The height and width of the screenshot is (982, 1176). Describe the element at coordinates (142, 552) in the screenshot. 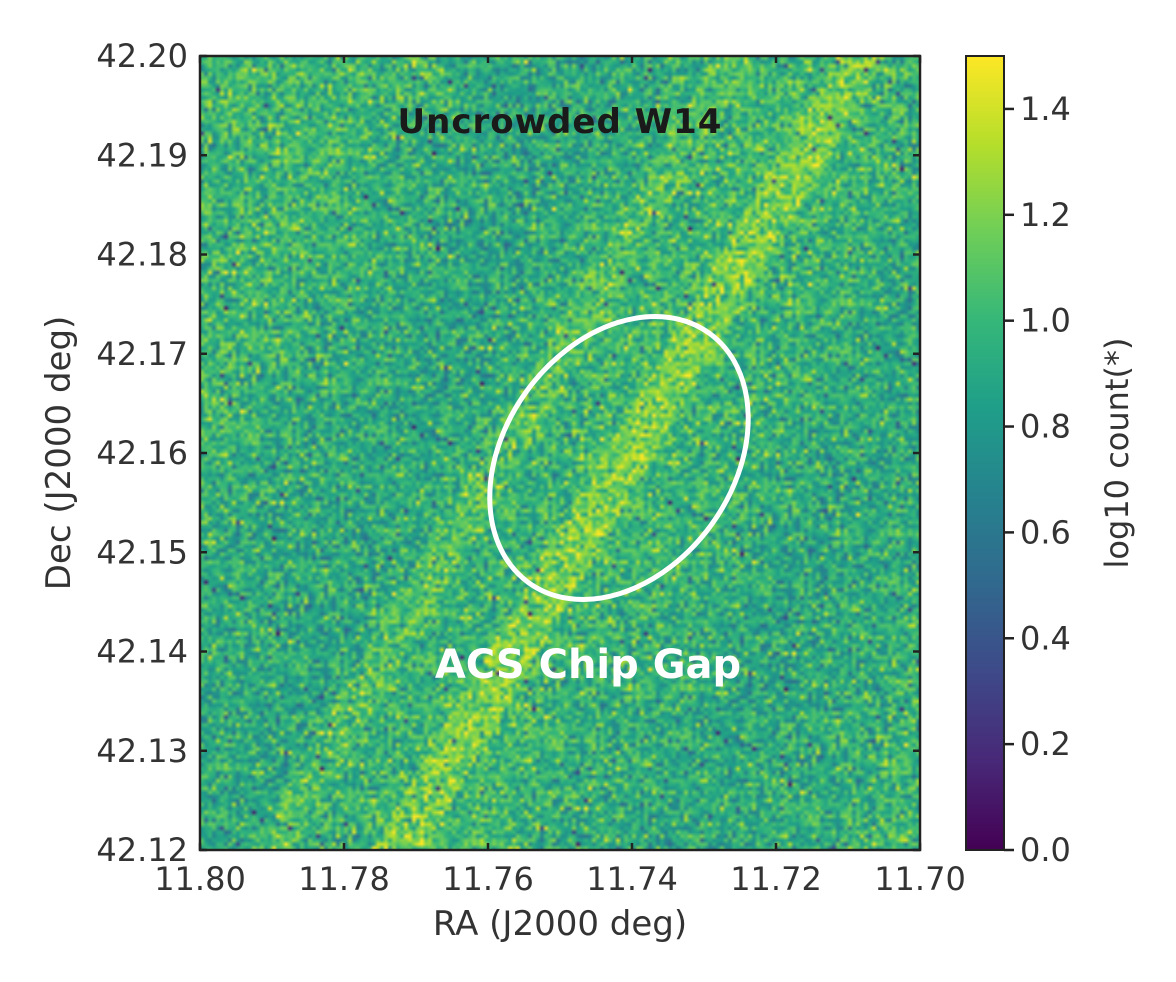

I see `y-tick-label: 42.15` at that location.